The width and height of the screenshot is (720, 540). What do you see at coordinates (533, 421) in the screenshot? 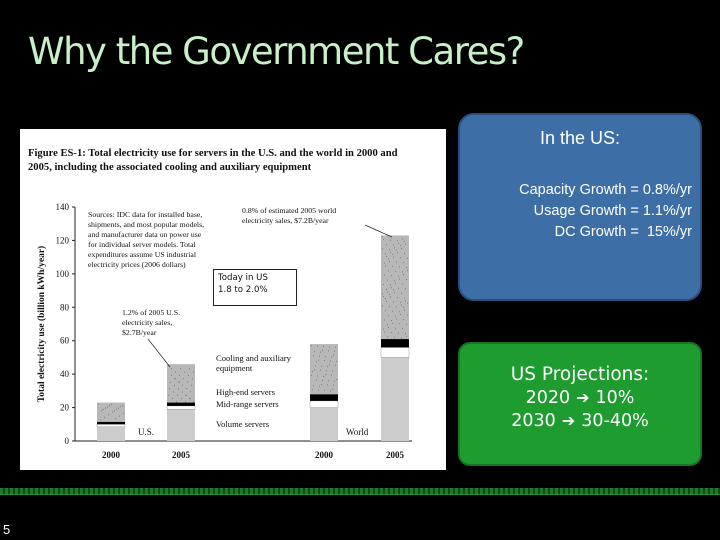
I see `projection-year: 2030` at bounding box center [533, 421].